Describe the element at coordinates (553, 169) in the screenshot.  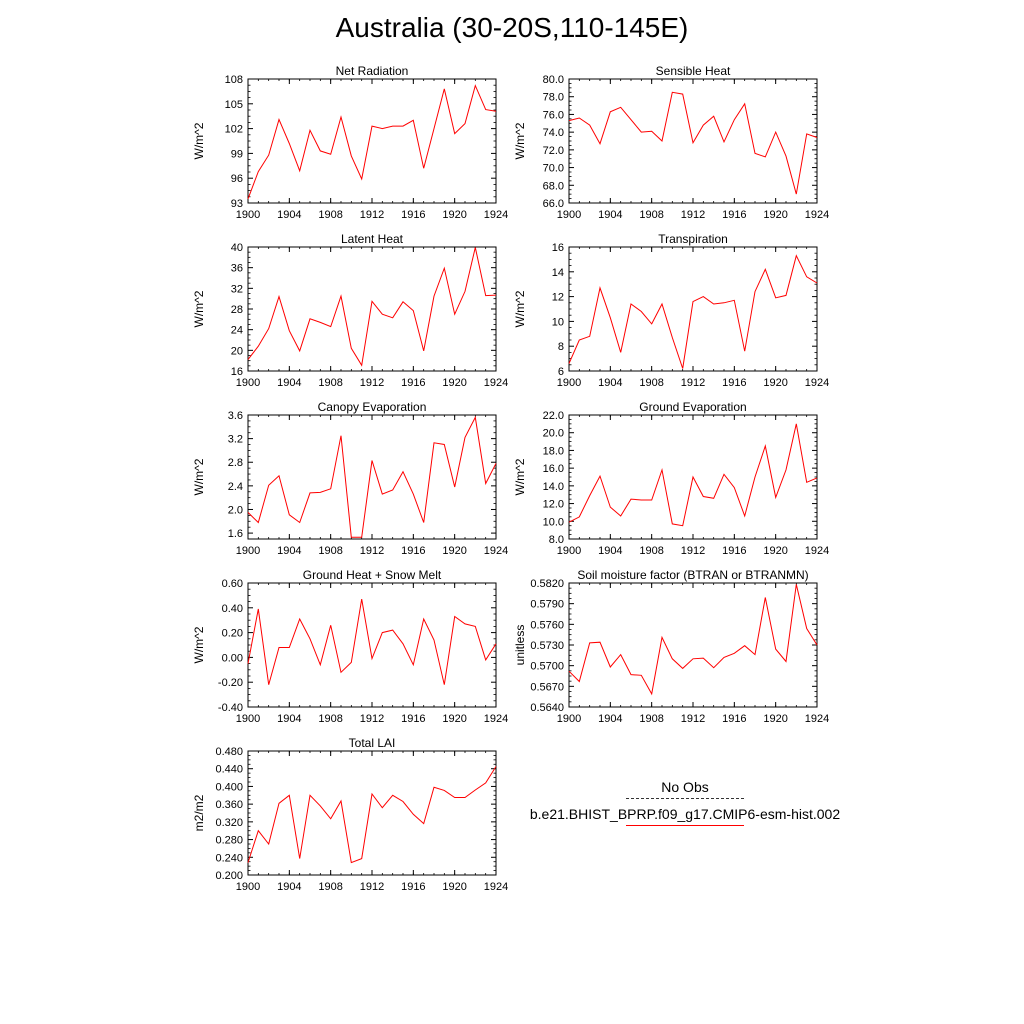
I see `y-tick-label: 70.0` at that location.